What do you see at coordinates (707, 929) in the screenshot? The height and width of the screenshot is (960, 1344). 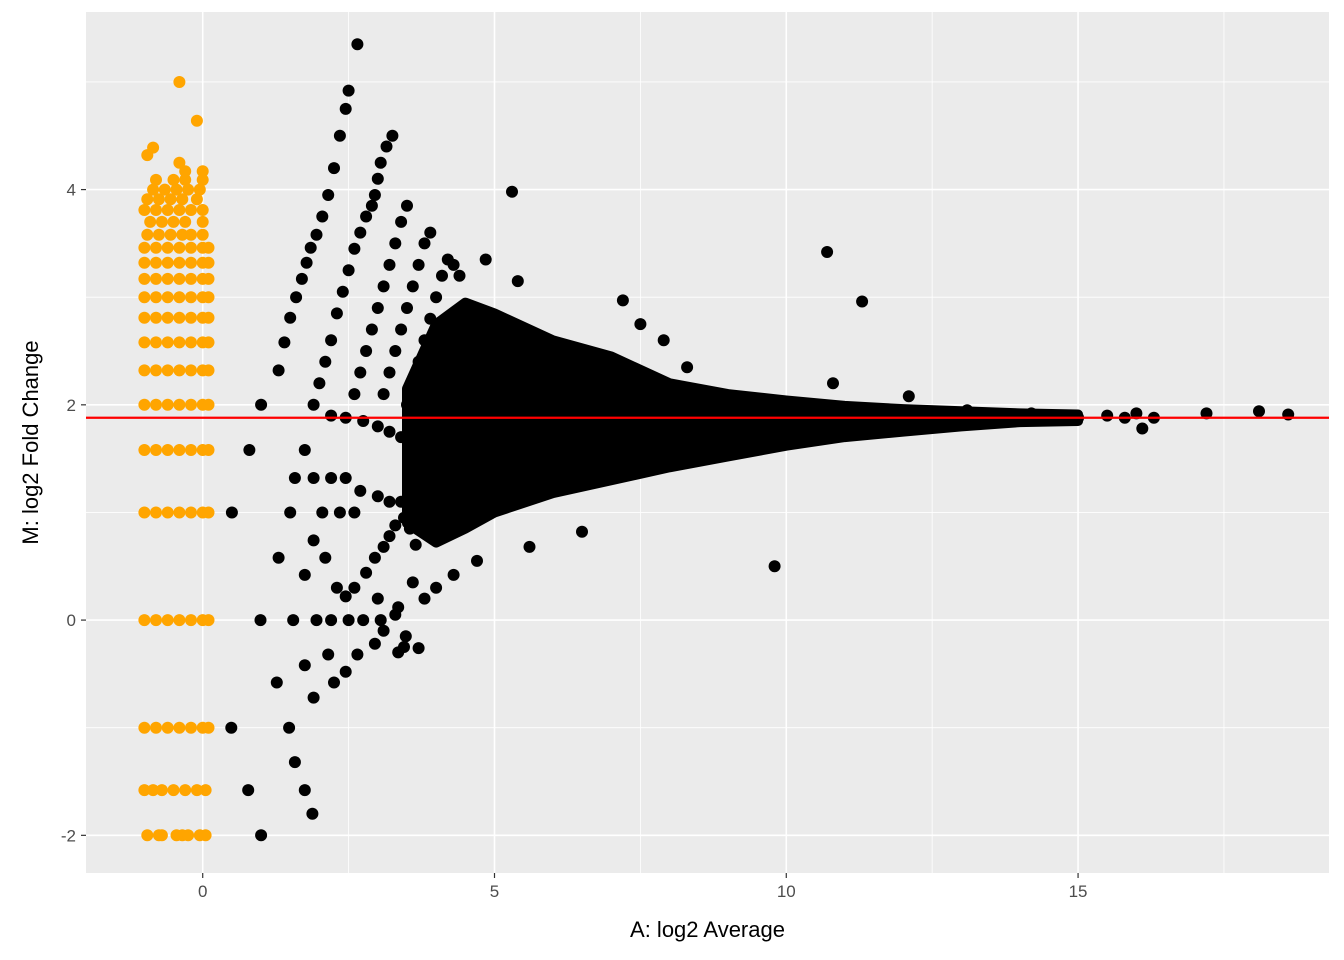 I see `x-axis-title: A: log2 Average` at bounding box center [707, 929].